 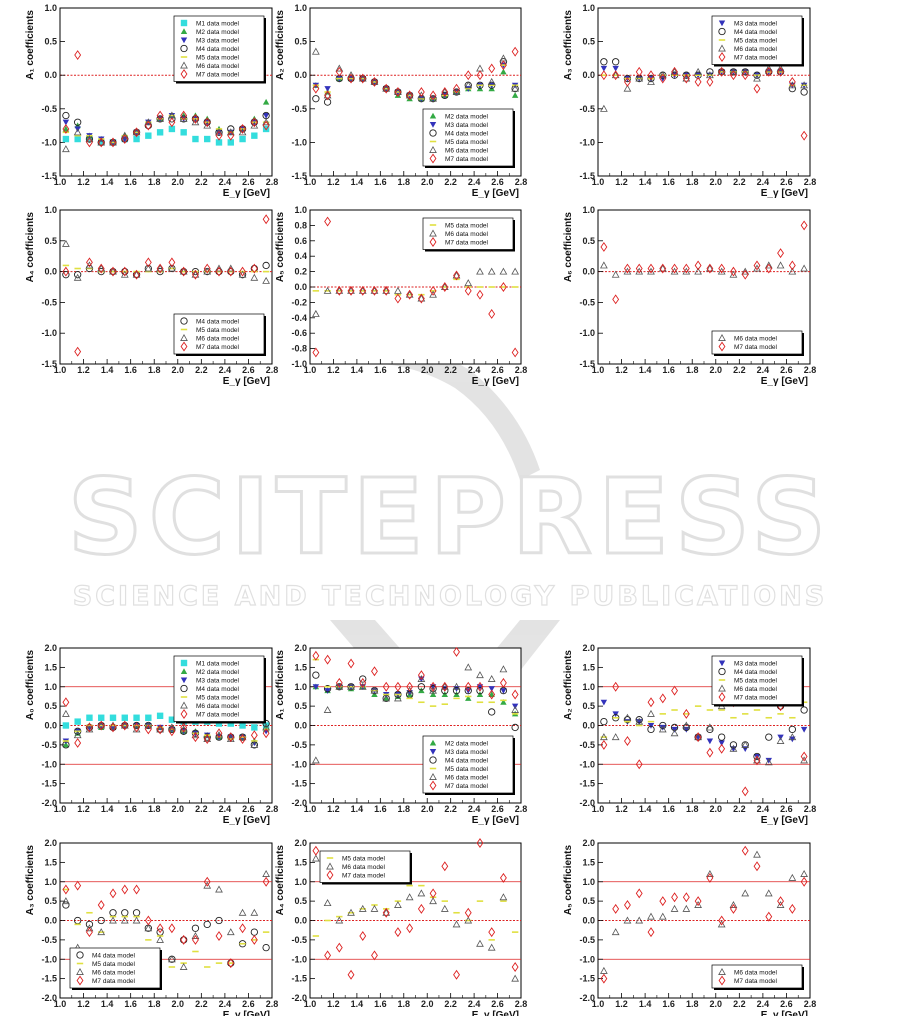 I want to click on y-axis-label: A₁ coefficients, so click(x=30, y=45).